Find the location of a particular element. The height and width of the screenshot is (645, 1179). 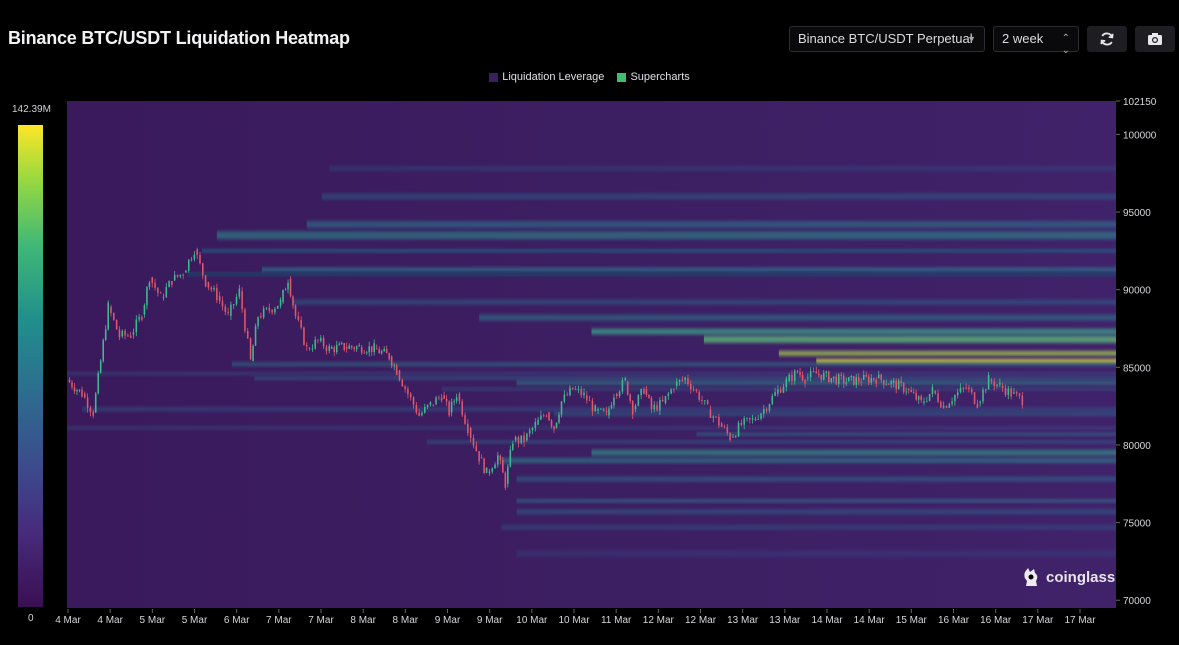

screenshot-button is located at coordinates (1155, 39).